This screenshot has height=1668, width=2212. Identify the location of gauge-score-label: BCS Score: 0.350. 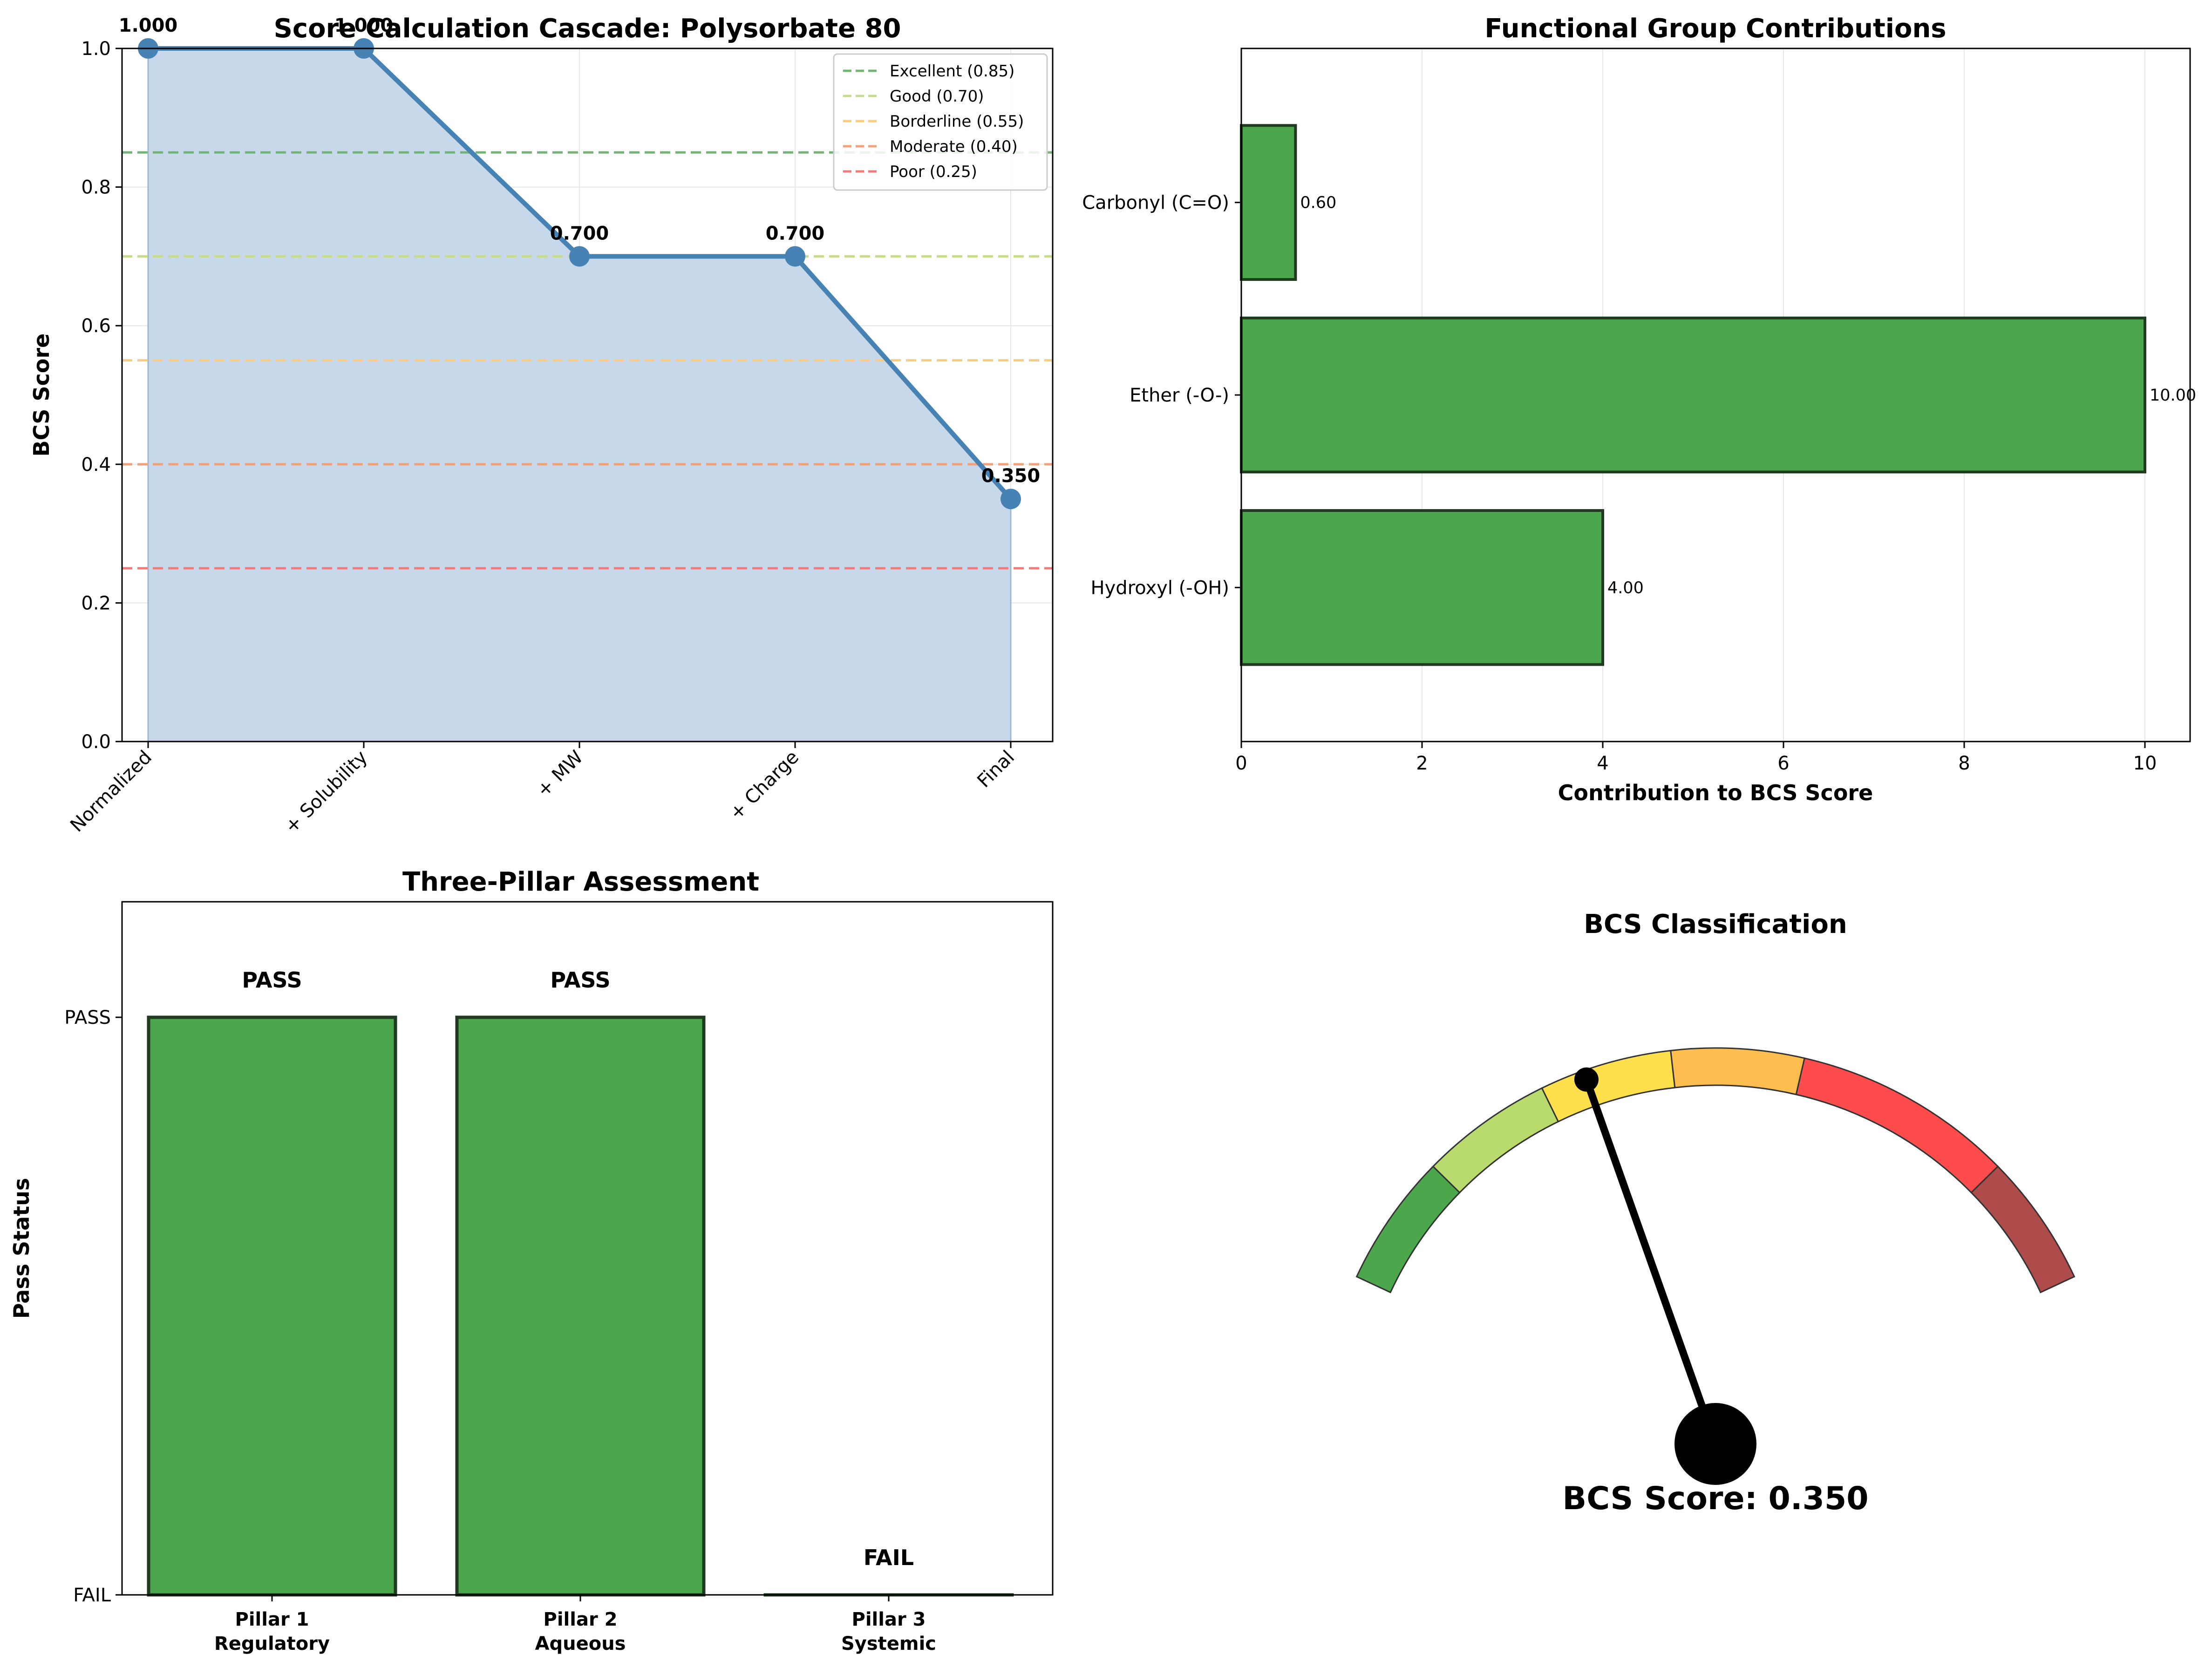
(1715, 1499).